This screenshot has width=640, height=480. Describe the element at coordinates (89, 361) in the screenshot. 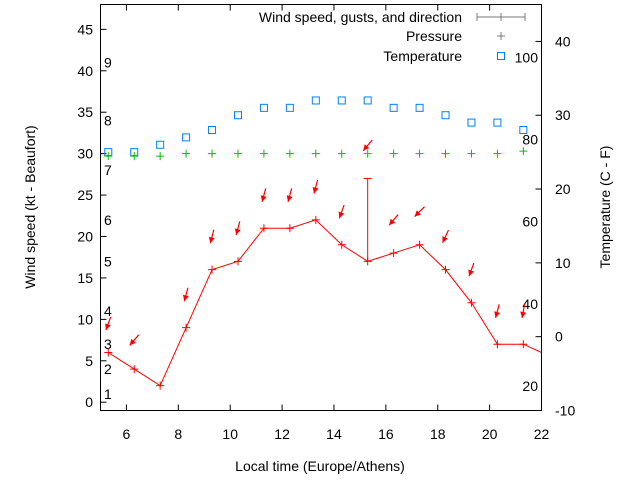

I see `y-tick-label: 5` at that location.